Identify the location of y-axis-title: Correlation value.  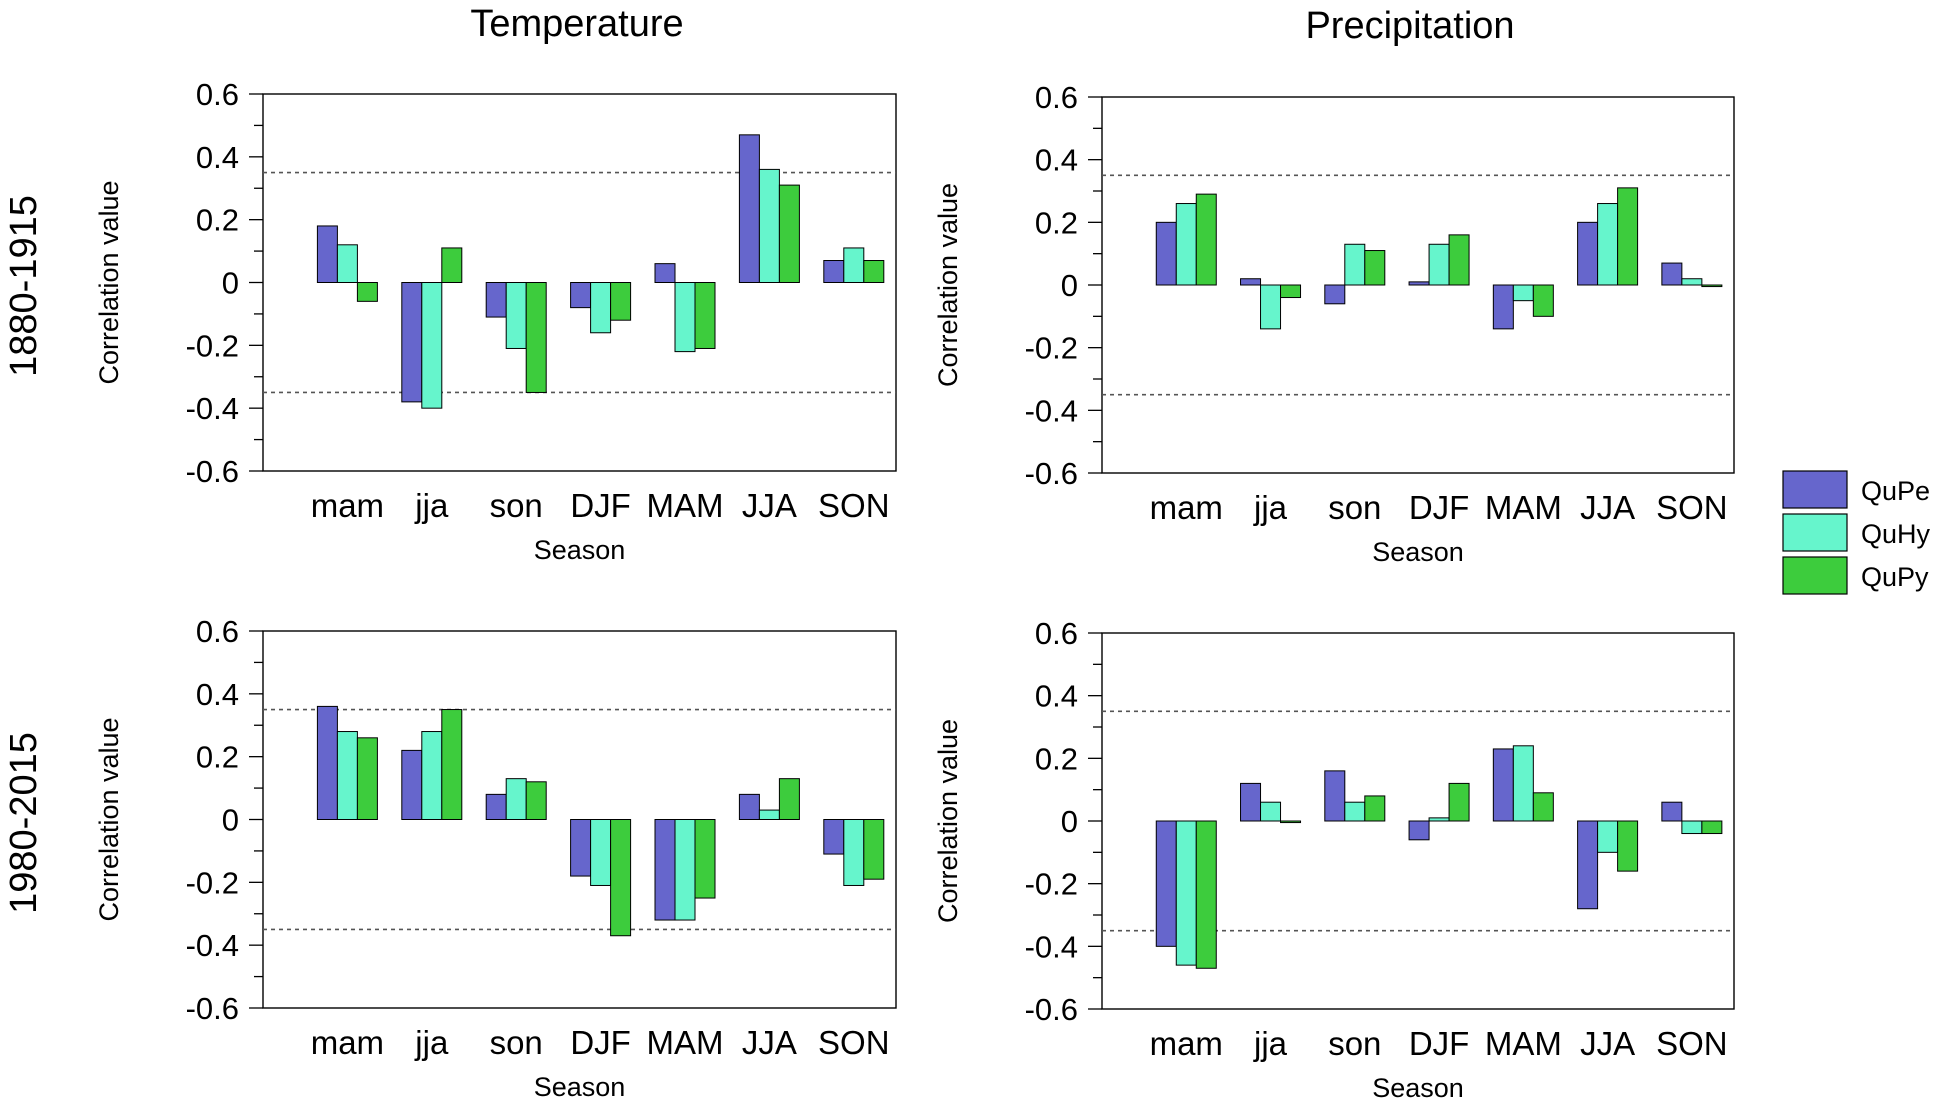
(109, 819).